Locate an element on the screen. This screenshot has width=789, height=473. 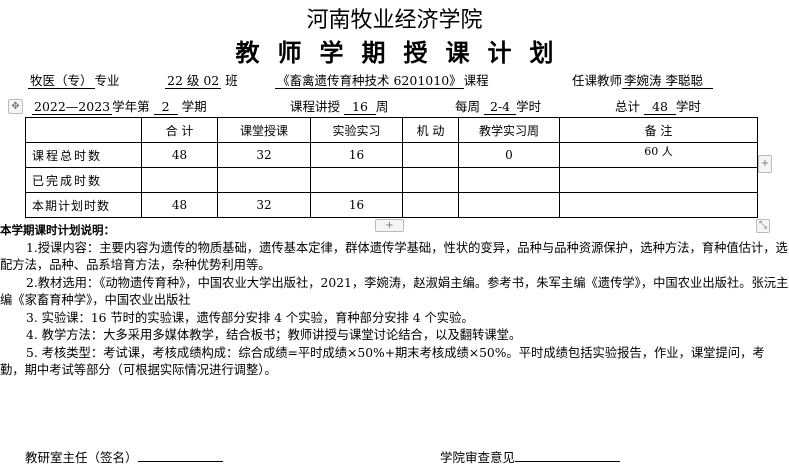
year: 2022—2023 is located at coordinates (72, 107).